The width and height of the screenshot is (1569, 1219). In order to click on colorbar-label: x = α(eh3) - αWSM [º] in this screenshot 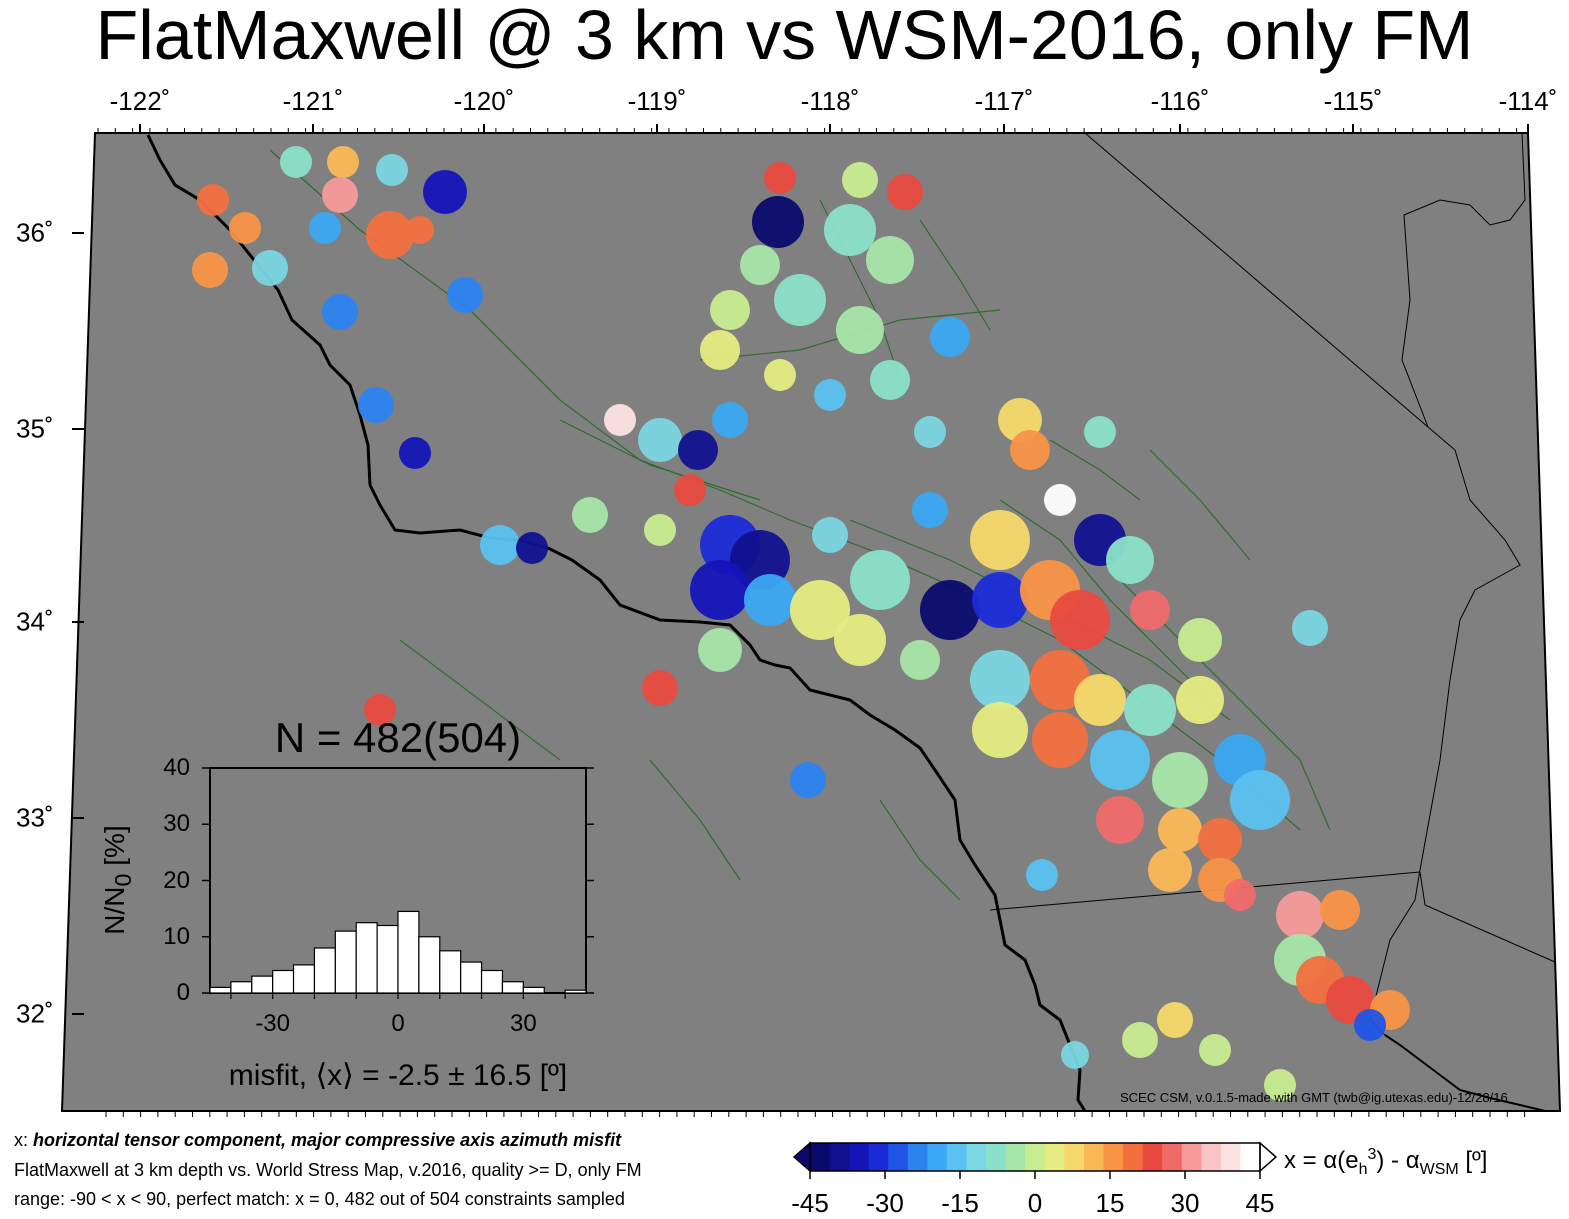, I will do `click(1386, 1162)`.